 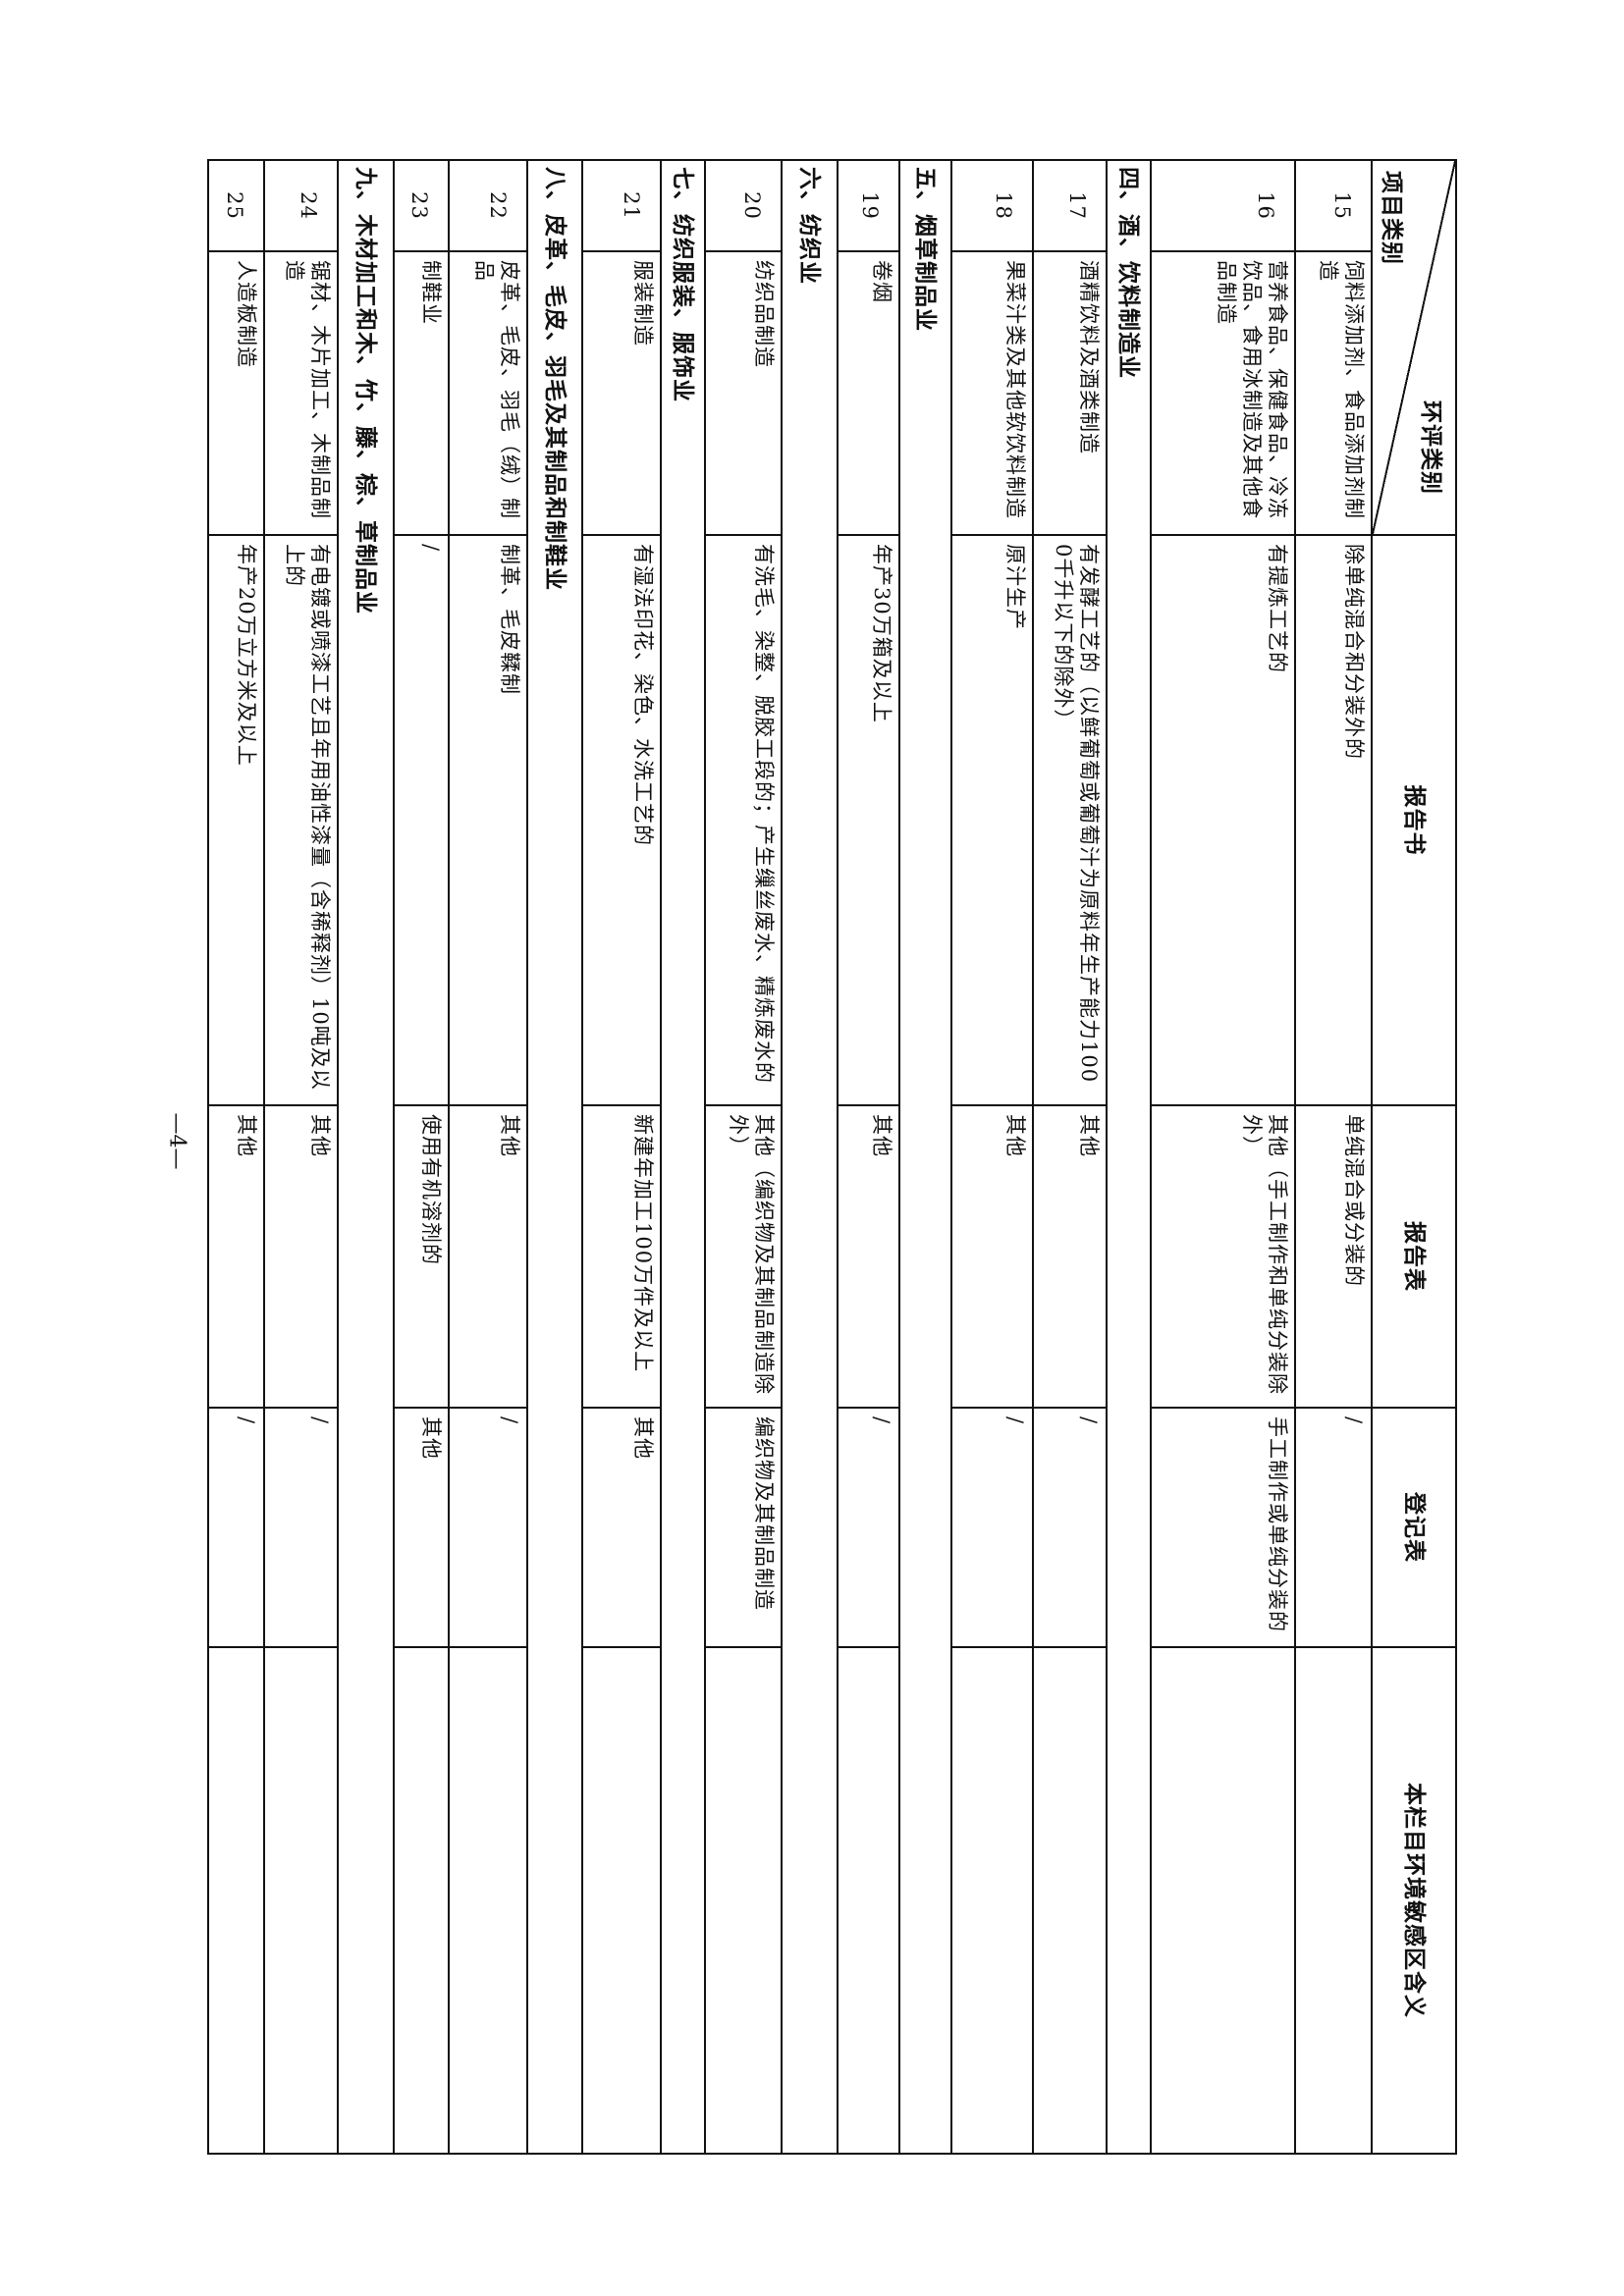 I want to click on report-book-cell: /, so click(x=421, y=820).